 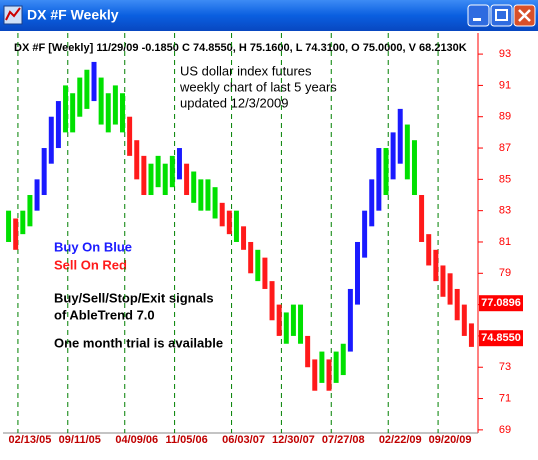 What do you see at coordinates (501, 15) in the screenshot?
I see `maximize-button` at bounding box center [501, 15].